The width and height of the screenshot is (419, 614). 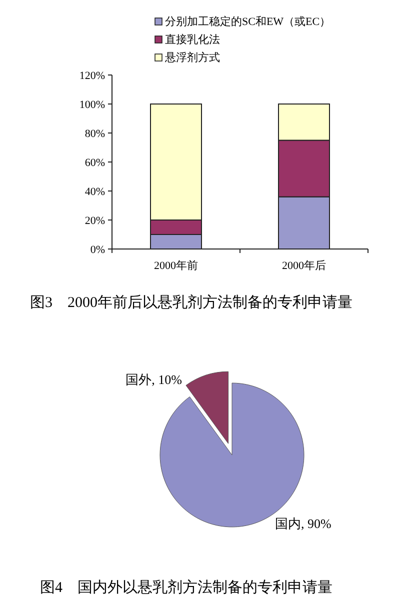 I want to click on y-tick-label: 100%, so click(x=92, y=105).